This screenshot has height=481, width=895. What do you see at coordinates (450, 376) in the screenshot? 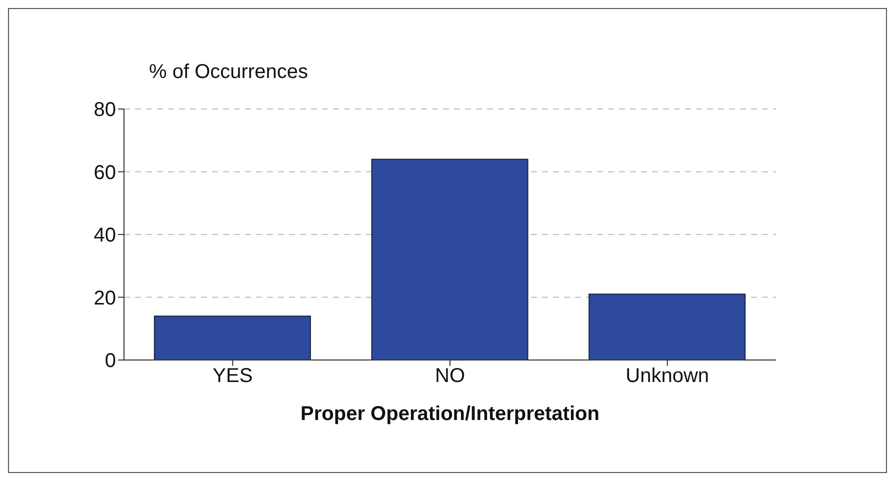
I see `x-tick-label: NO` at bounding box center [450, 376].